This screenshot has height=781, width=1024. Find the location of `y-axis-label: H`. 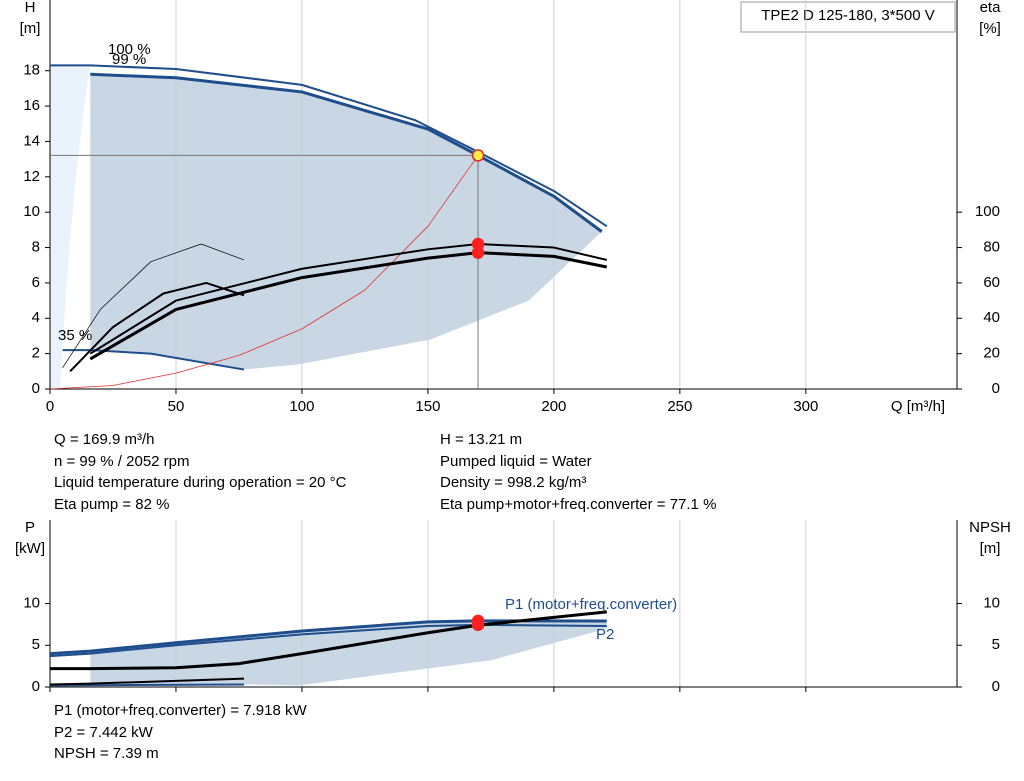

y-axis-label: H is located at coordinates (30, 8).